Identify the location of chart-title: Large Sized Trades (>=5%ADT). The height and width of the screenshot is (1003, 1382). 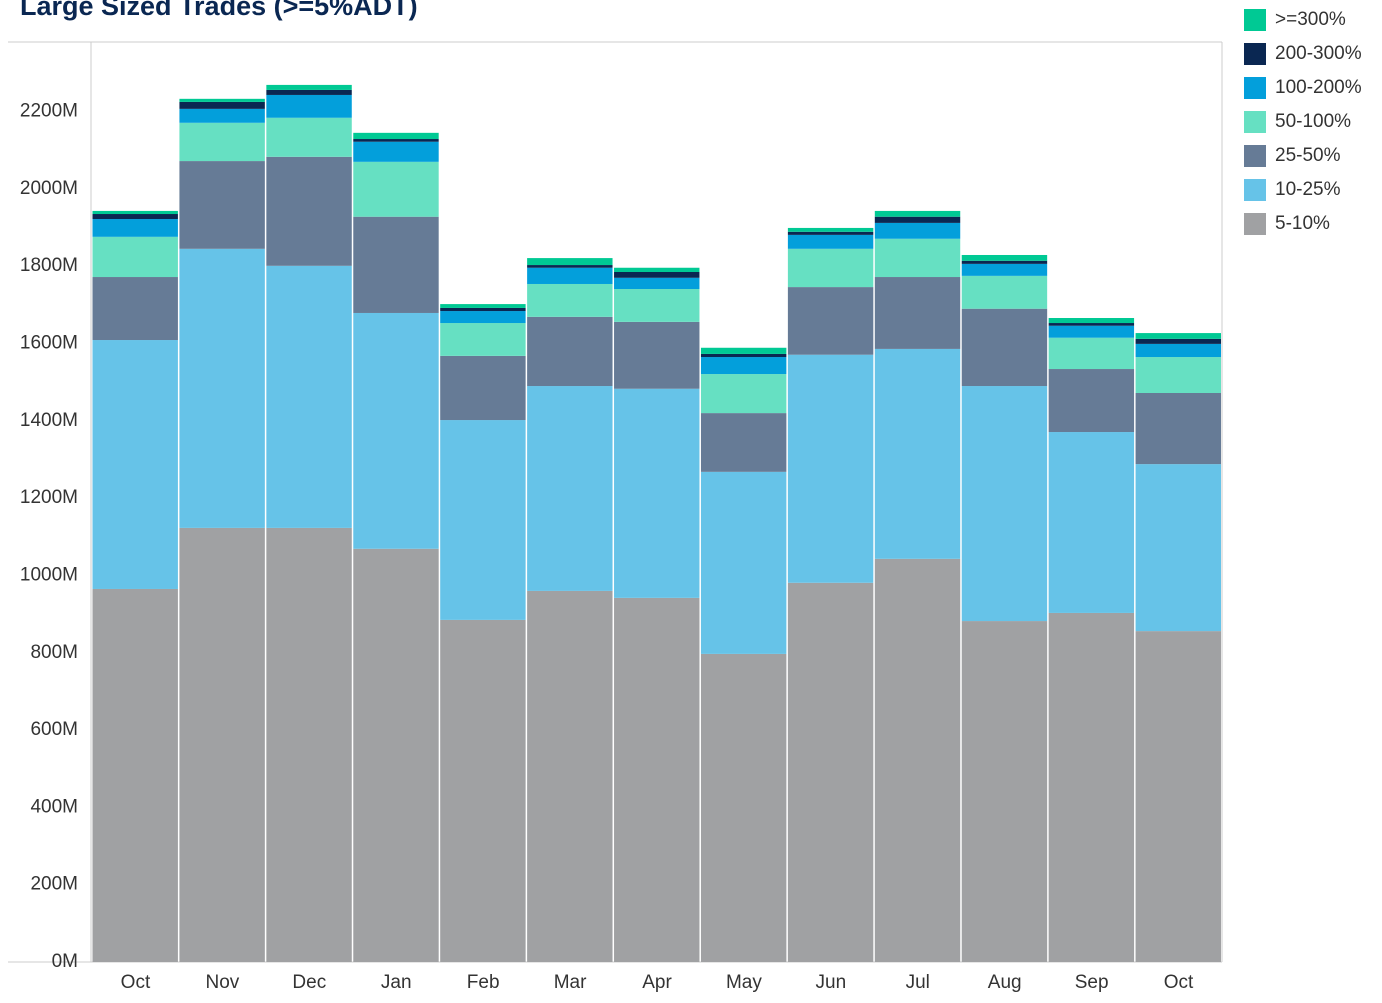
(219, 10).